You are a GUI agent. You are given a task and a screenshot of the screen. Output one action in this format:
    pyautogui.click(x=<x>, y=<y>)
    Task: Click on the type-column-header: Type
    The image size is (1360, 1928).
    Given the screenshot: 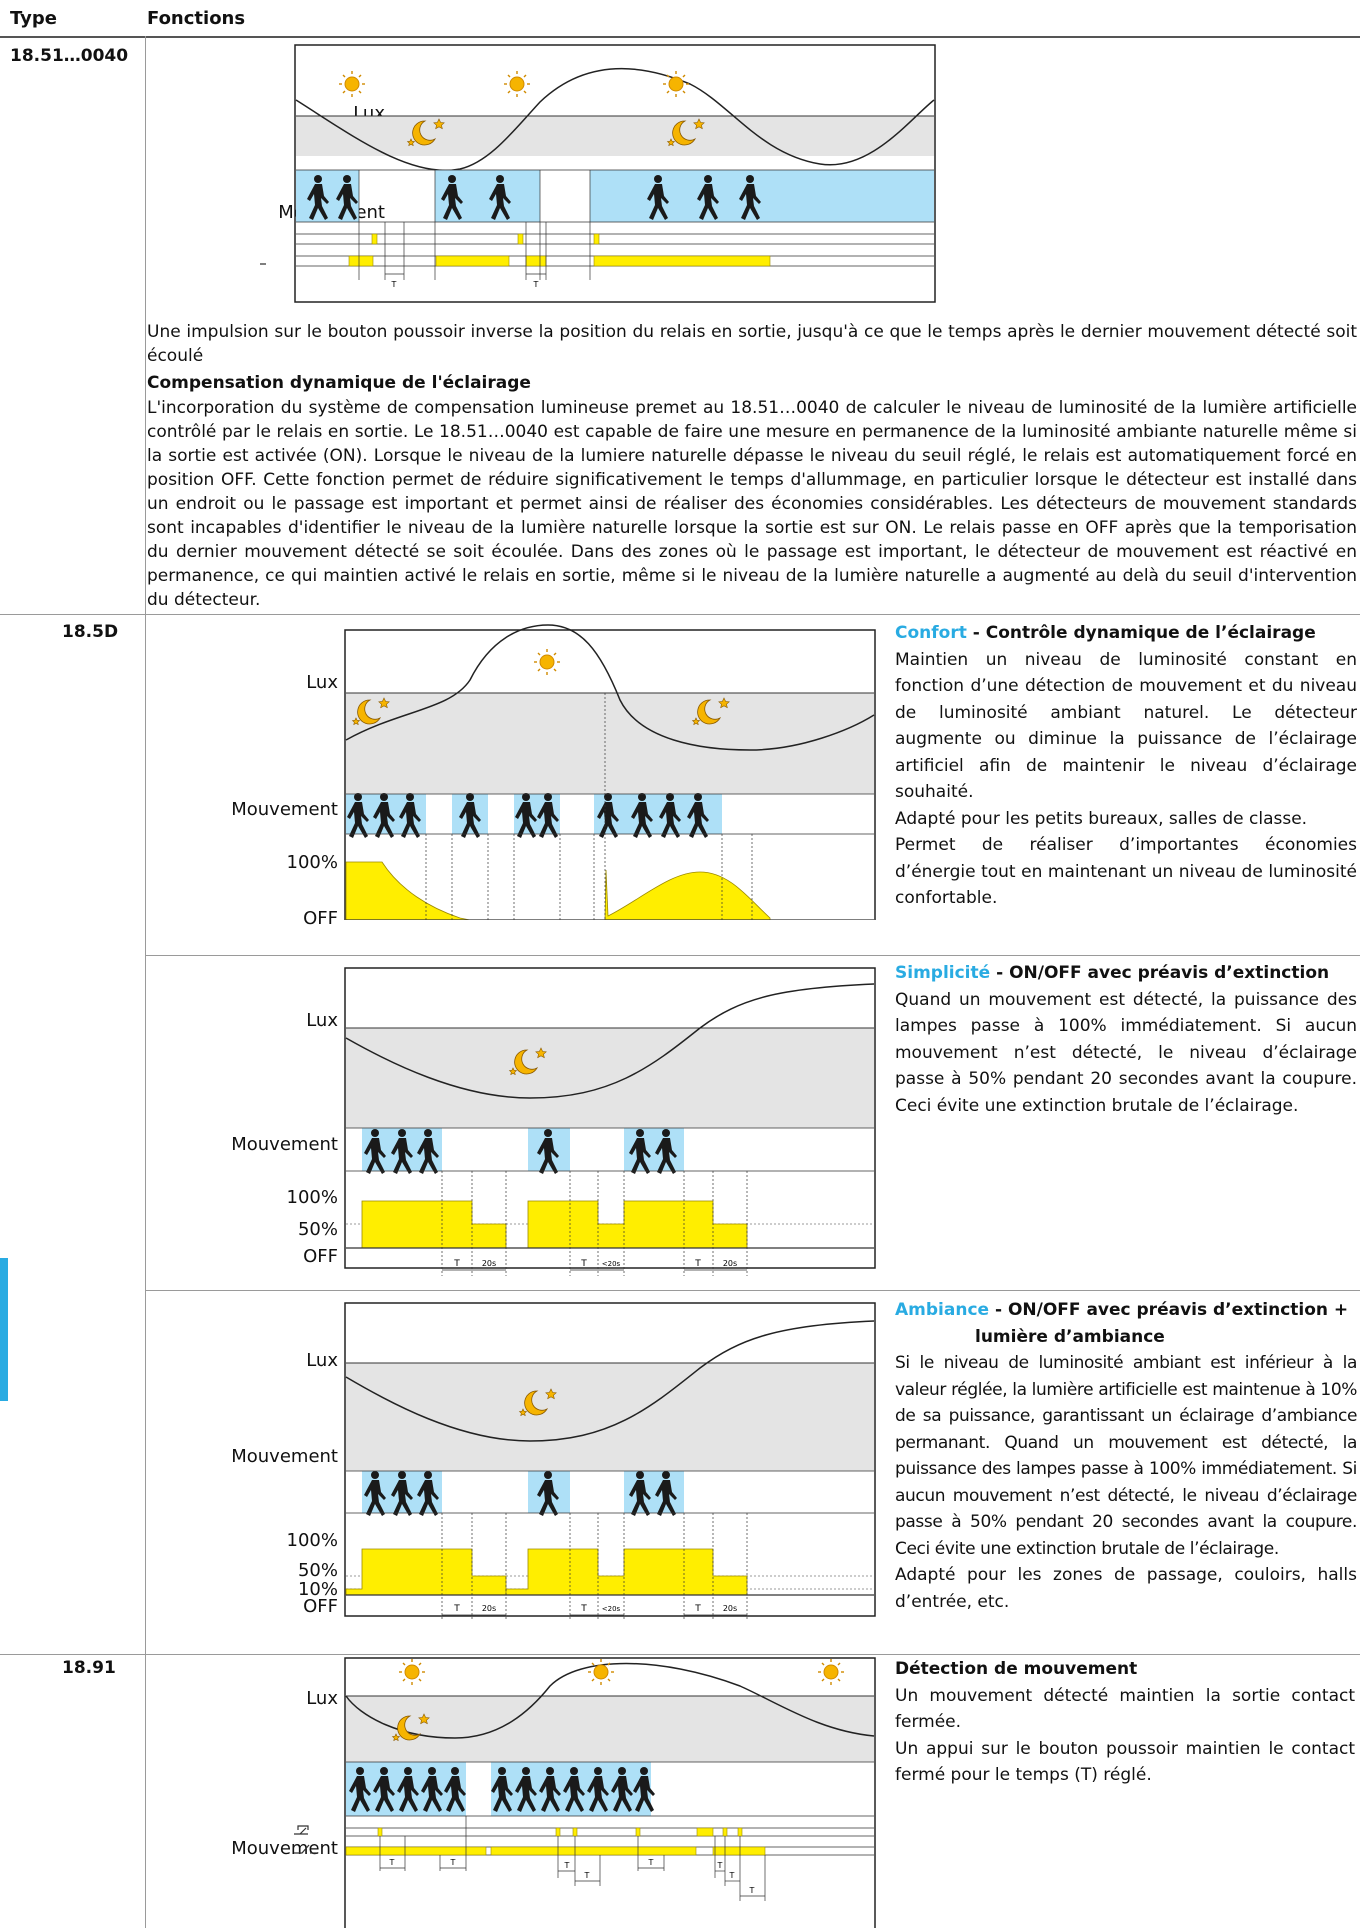 What is the action you would take?
    pyautogui.click(x=33, y=18)
    